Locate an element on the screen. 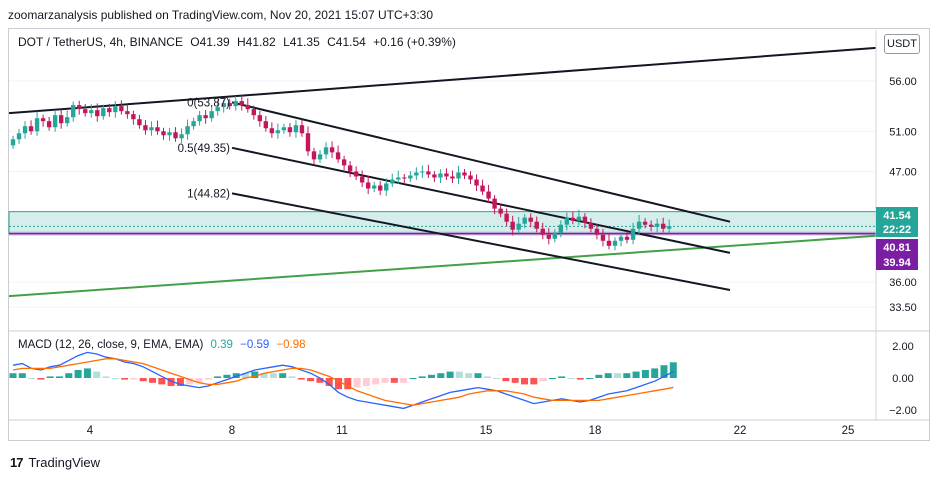  macd-line is located at coordinates (343, 380).